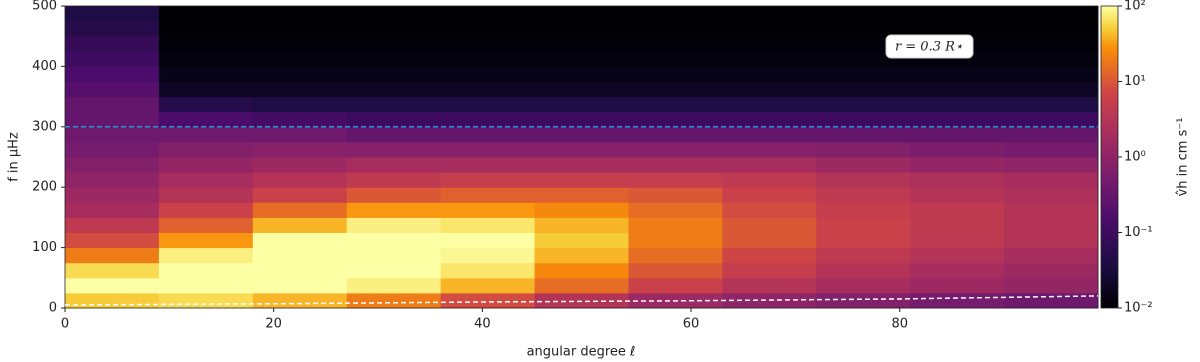 The image size is (1200, 362). I want to click on colorbar-tick-label: 10⁰, so click(1135, 157).